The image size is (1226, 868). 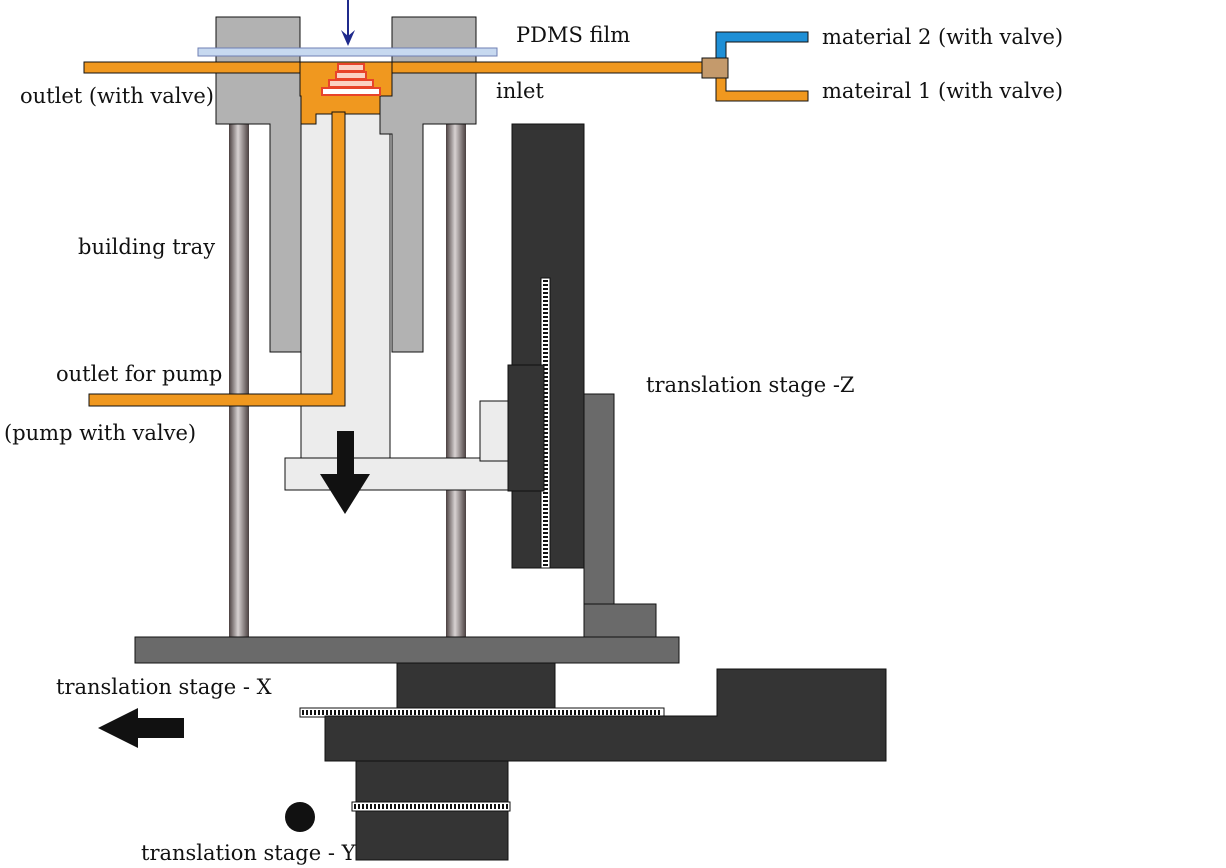 I want to click on light-arrow-head-icon, so click(x=348, y=38).